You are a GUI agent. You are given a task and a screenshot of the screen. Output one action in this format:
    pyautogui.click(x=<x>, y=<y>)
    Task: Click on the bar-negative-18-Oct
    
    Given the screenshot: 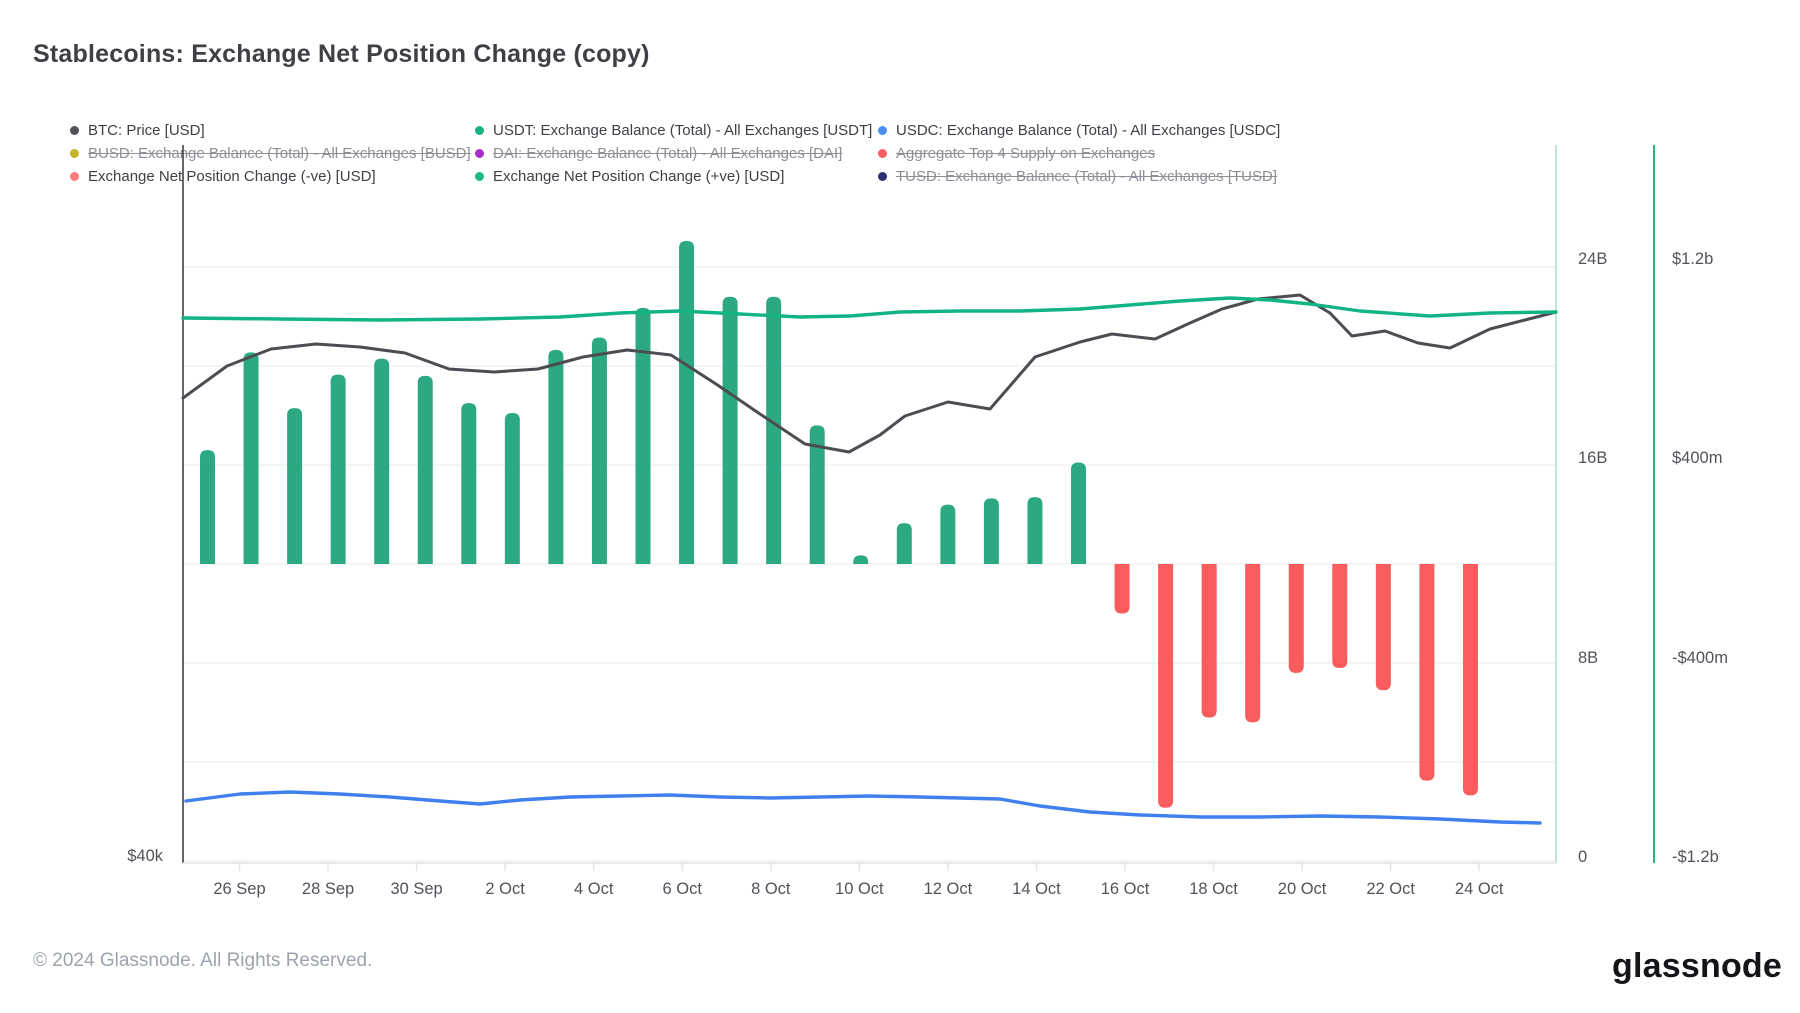 What is the action you would take?
    pyautogui.click(x=1209, y=641)
    